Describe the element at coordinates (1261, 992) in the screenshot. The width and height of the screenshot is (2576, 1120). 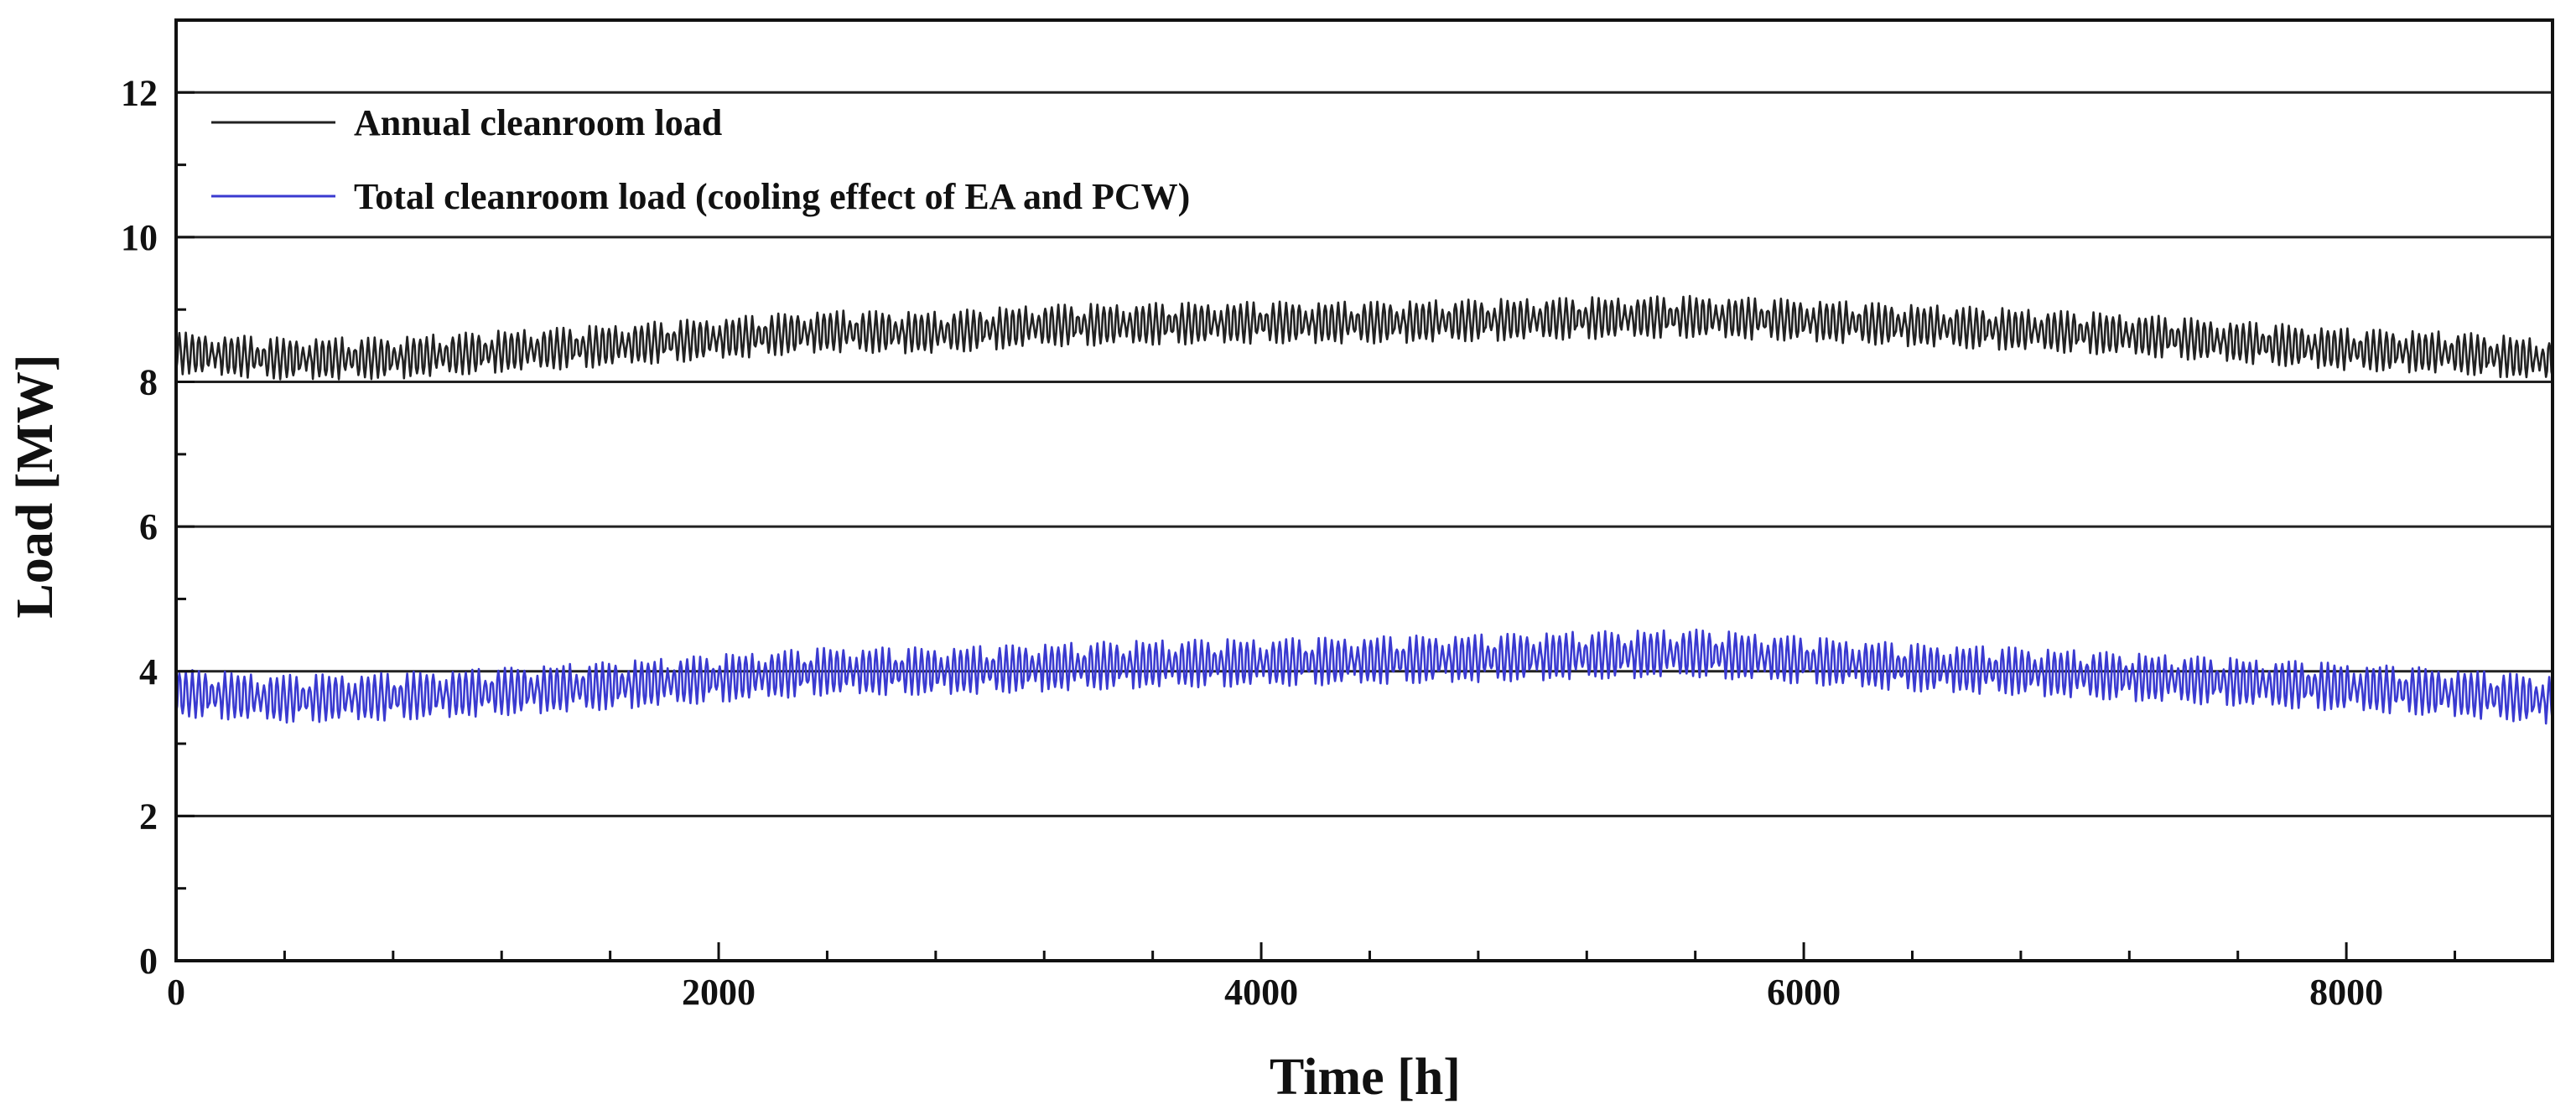
I see `x-tick-label-4000: 4000` at that location.